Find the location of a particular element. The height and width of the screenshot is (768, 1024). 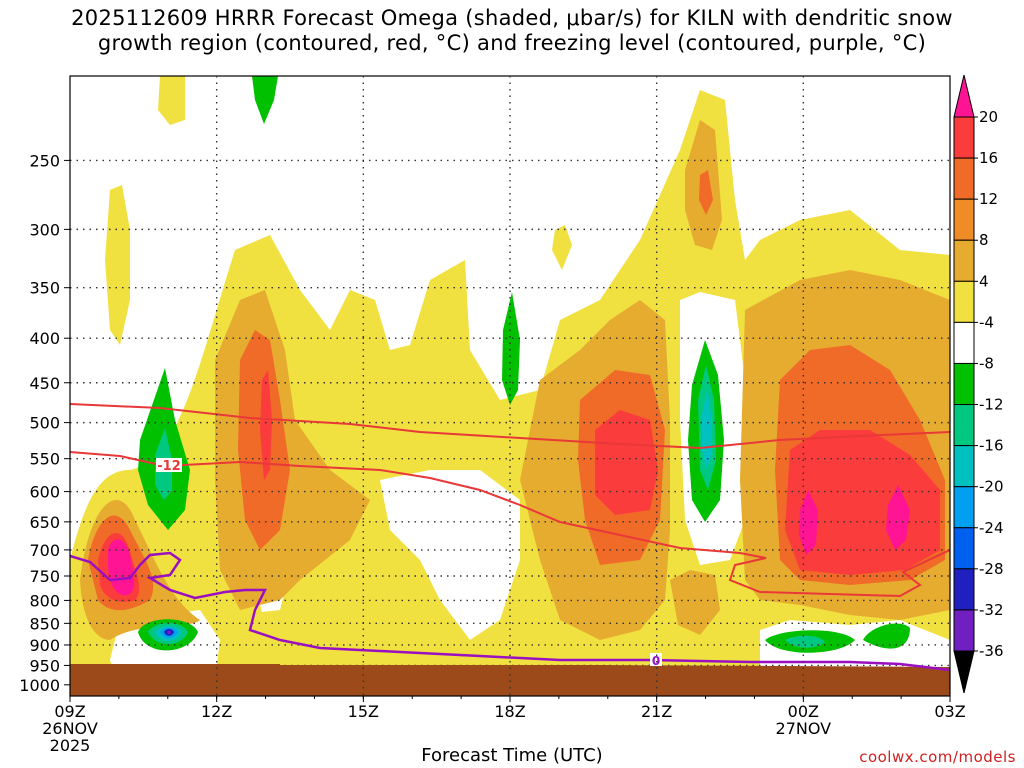

colorbar-top-arrow is located at coordinates (964, 96).